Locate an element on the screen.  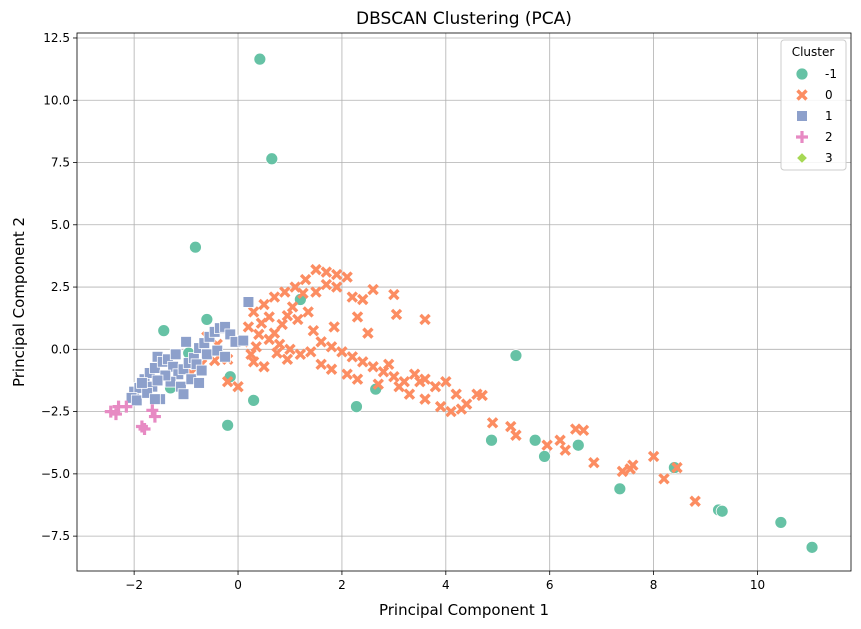
x-tick-label: 6 is located at coordinates (550, 585).